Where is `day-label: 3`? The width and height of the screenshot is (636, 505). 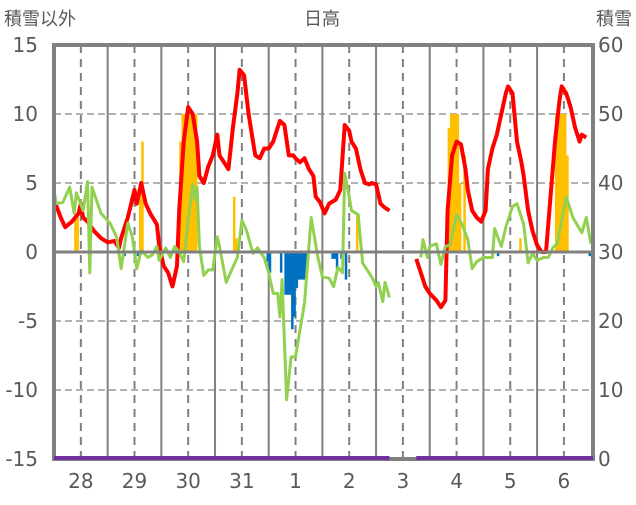 day-label: 3 is located at coordinates (403, 481).